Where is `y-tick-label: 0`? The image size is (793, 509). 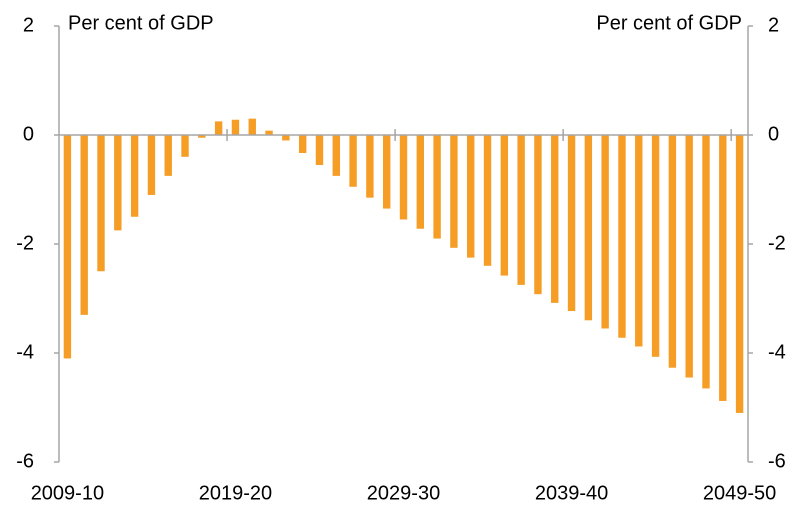
y-tick-label: 0 is located at coordinates (28, 134).